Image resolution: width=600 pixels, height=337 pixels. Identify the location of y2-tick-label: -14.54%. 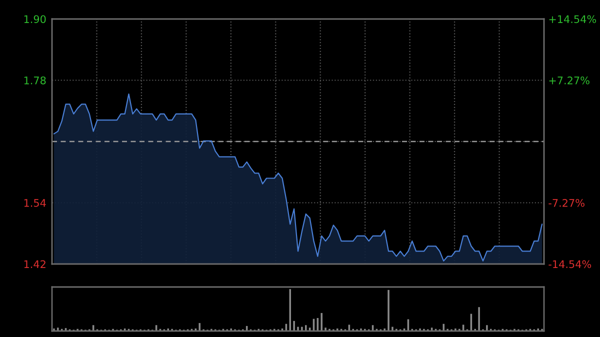
(570, 264).